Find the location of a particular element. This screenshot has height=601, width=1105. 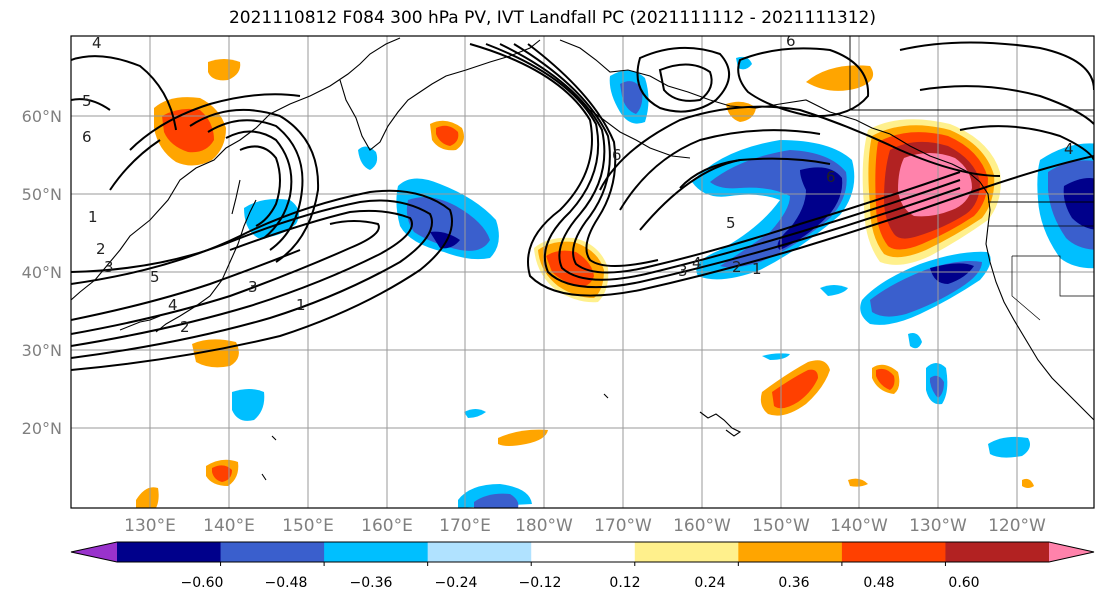

colorbar-tick-label: −0.36 is located at coordinates (371, 583).